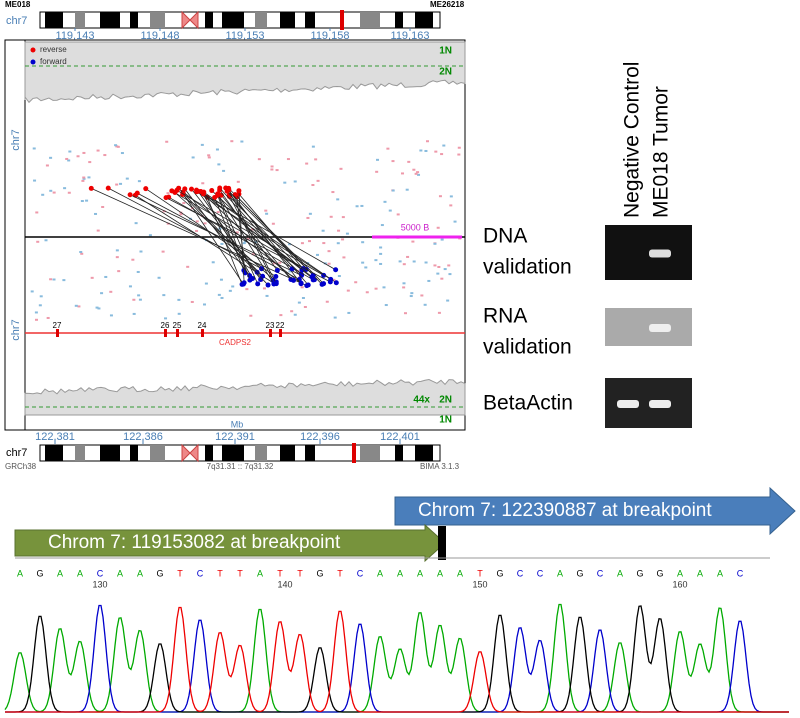 The height and width of the screenshot is (718, 800). I want to click on arrow, so click(230, 543).